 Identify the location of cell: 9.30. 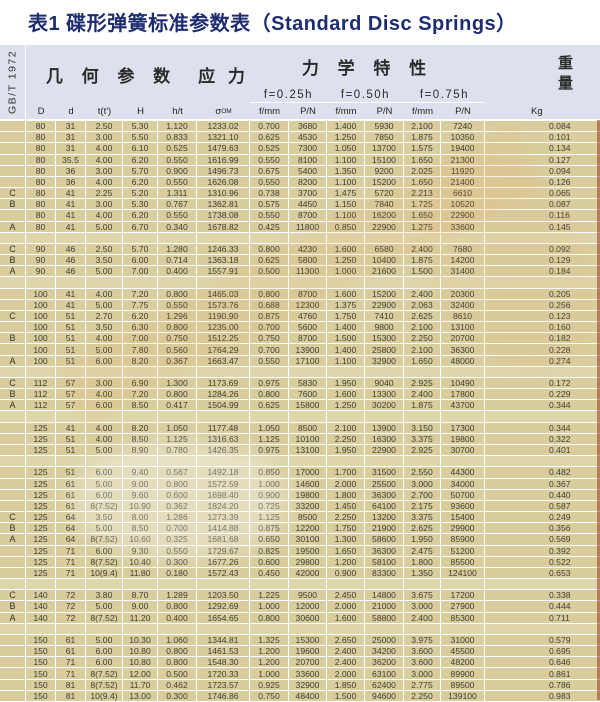
(140, 551).